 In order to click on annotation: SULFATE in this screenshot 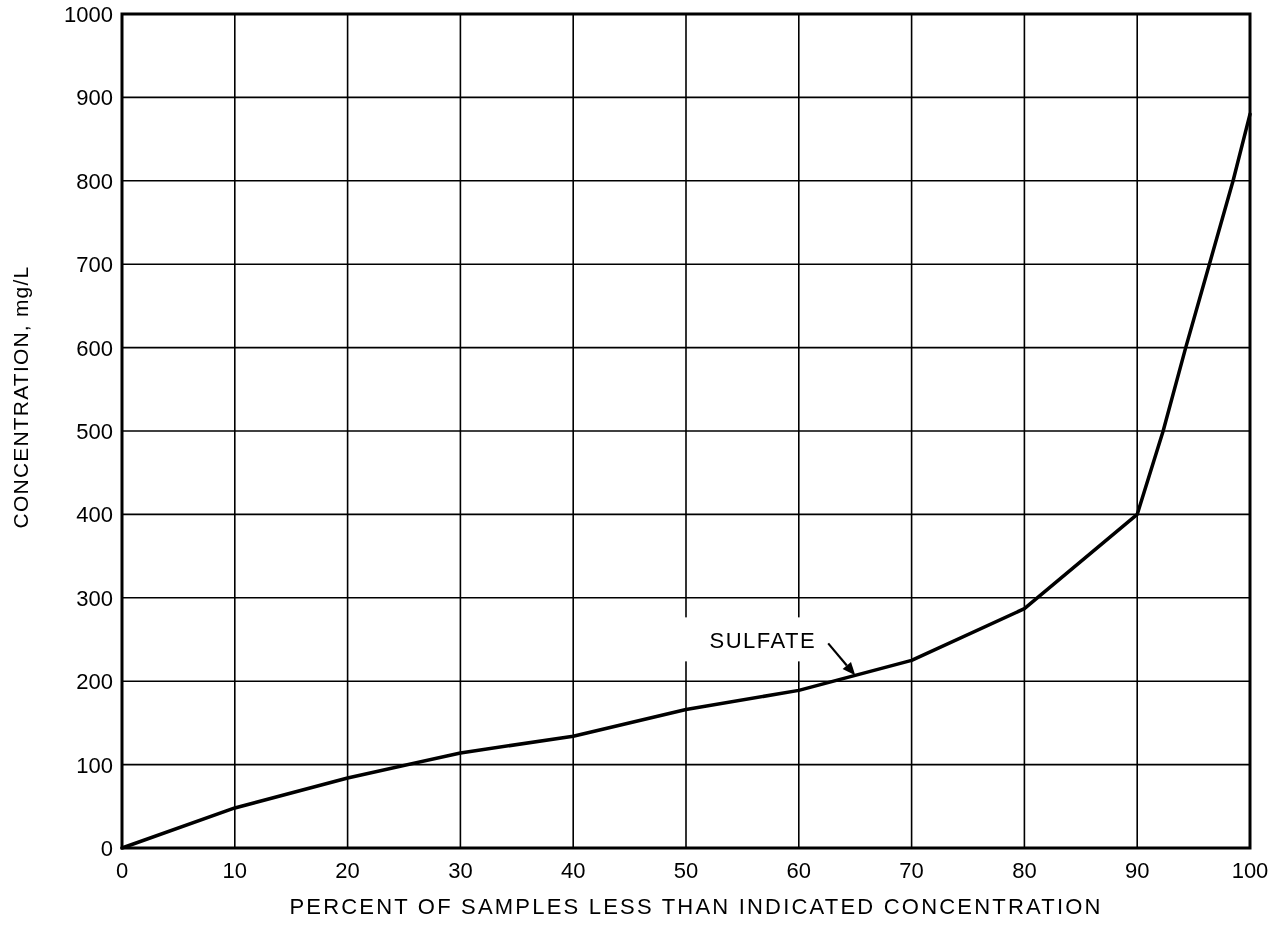, I will do `click(763, 641)`.